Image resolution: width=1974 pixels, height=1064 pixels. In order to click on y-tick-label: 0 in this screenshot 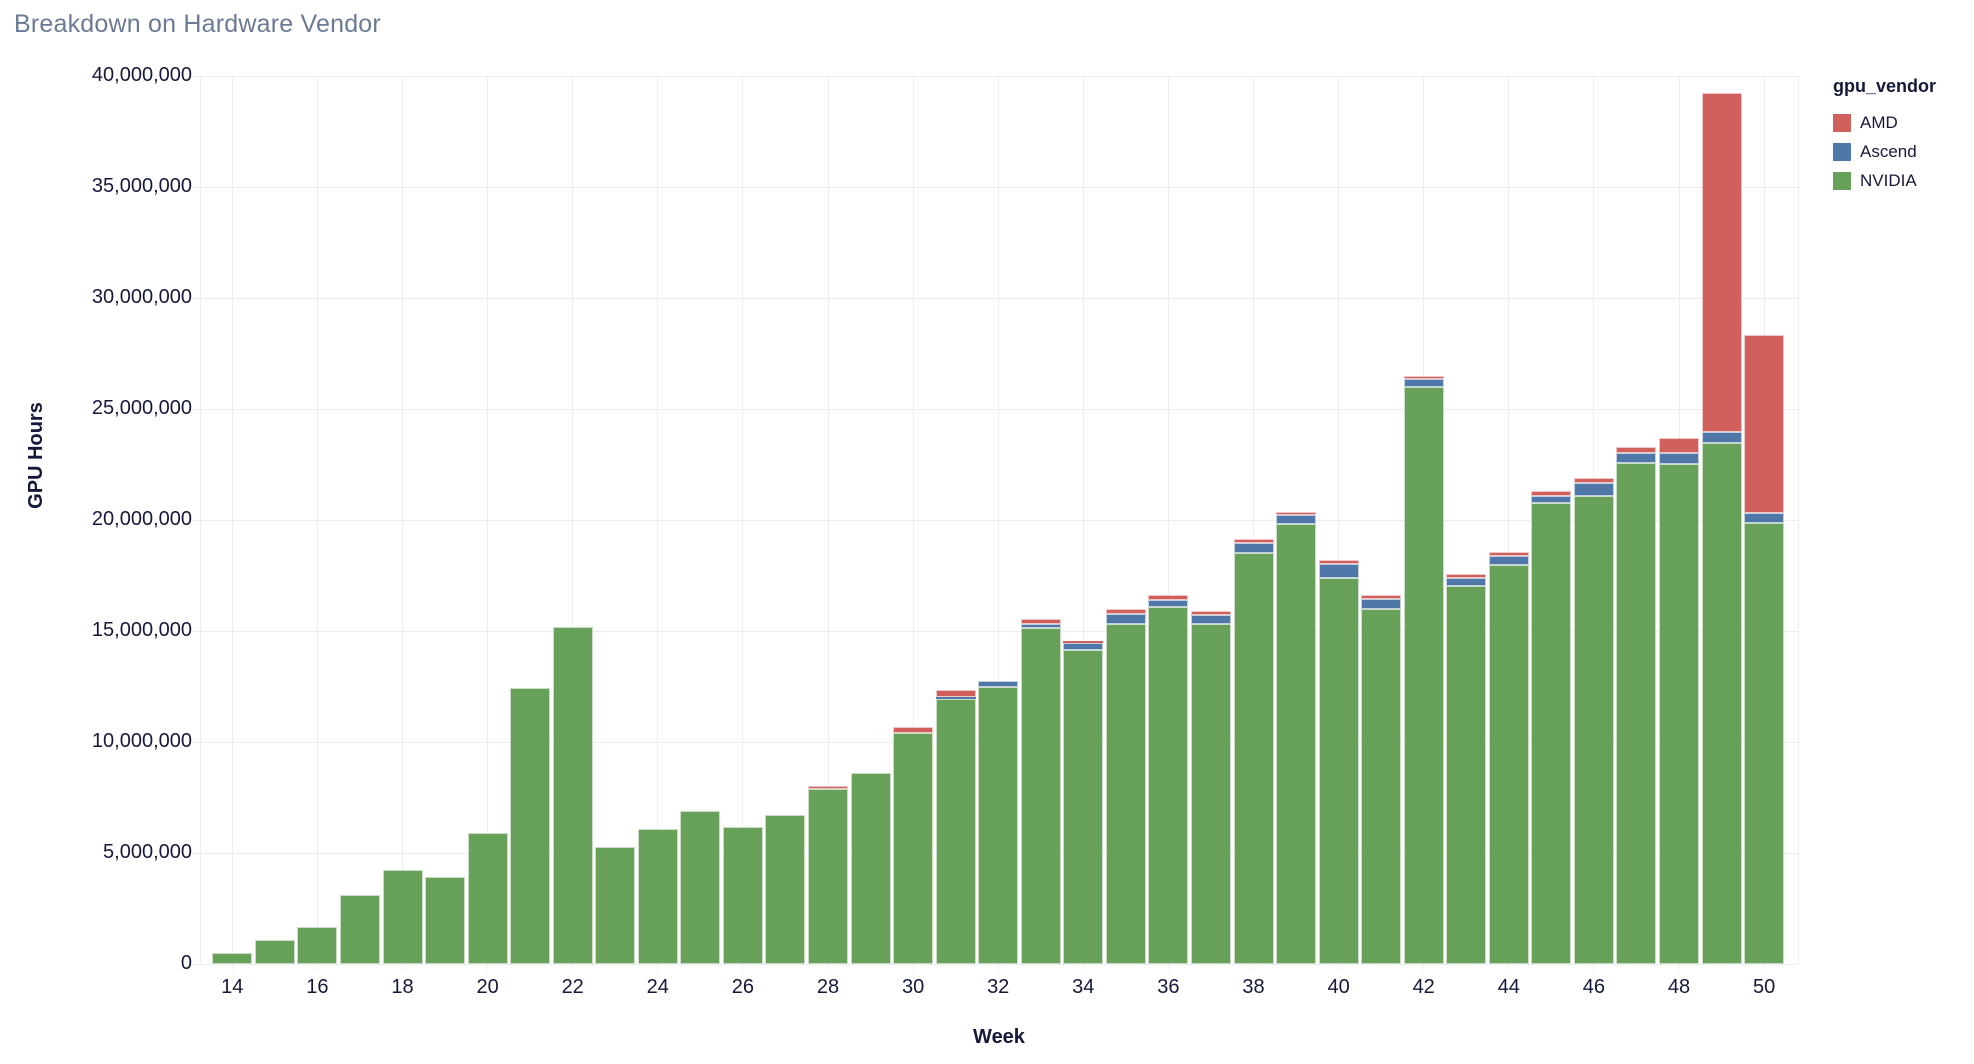, I will do `click(186, 963)`.